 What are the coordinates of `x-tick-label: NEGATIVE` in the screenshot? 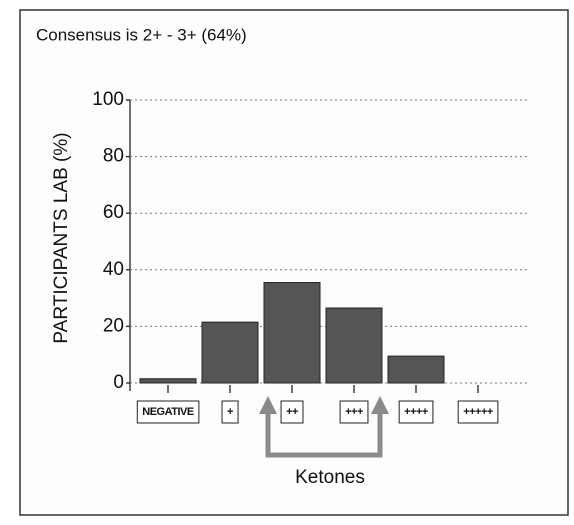 It's located at (168, 412).